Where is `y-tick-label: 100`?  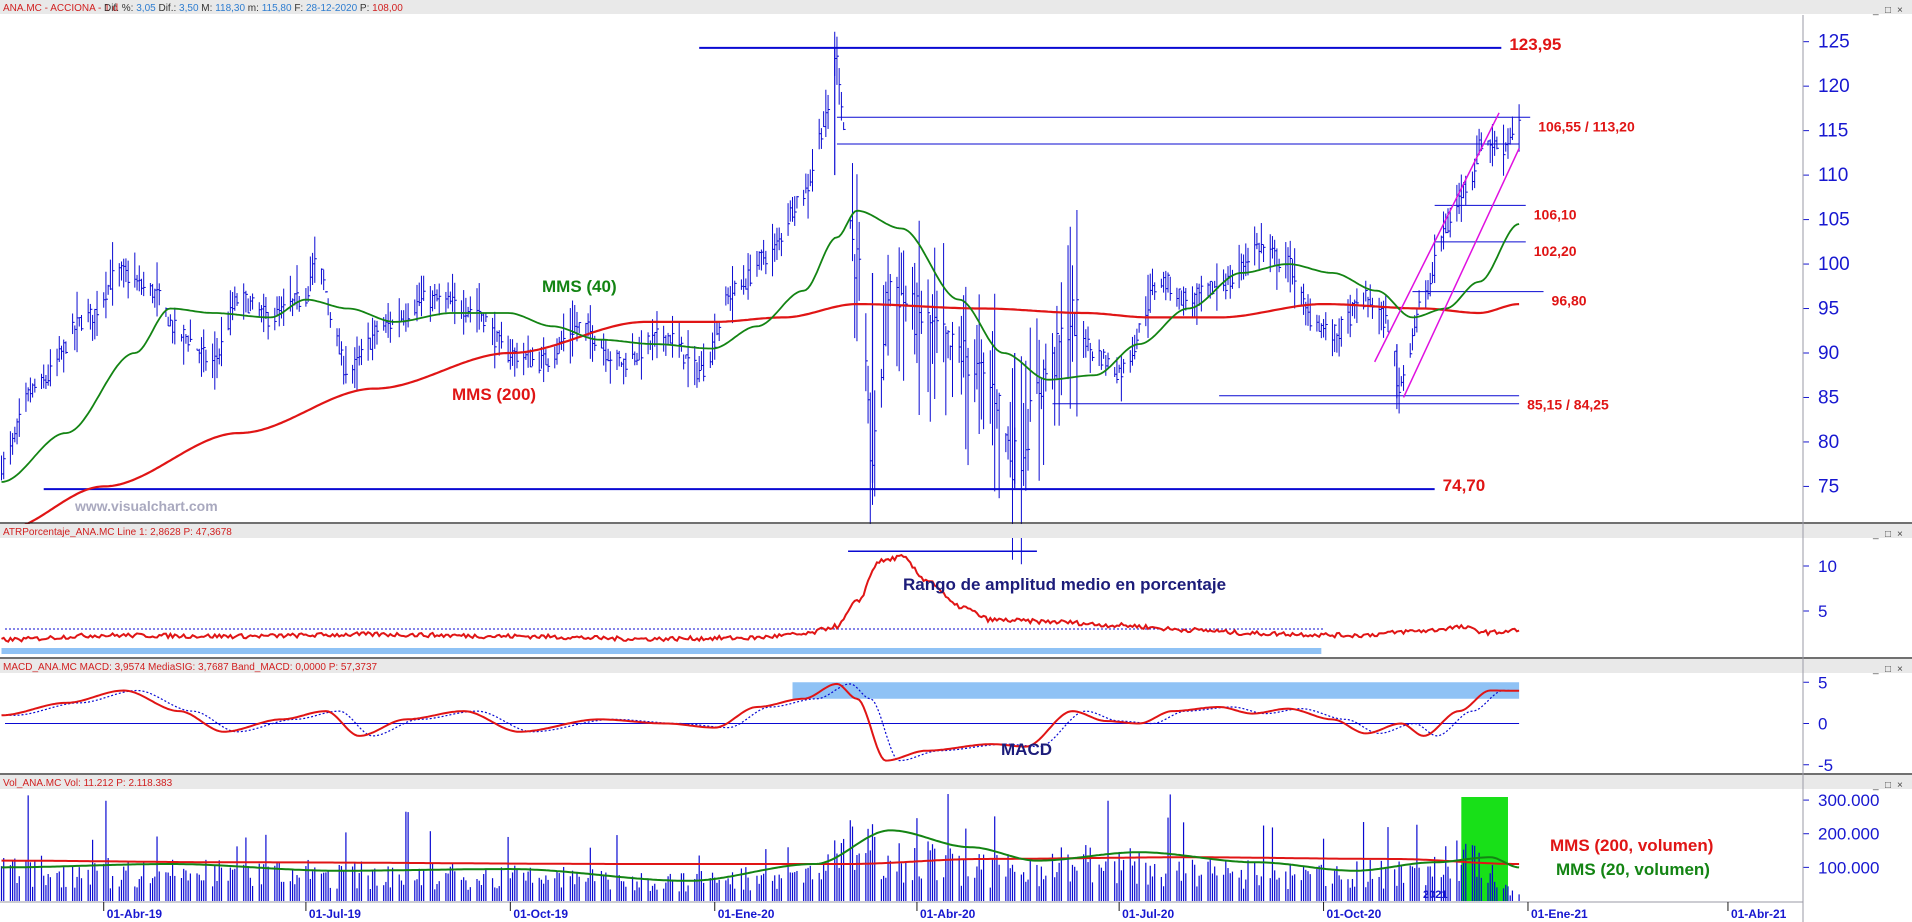 y-tick-label: 100 is located at coordinates (1834, 264).